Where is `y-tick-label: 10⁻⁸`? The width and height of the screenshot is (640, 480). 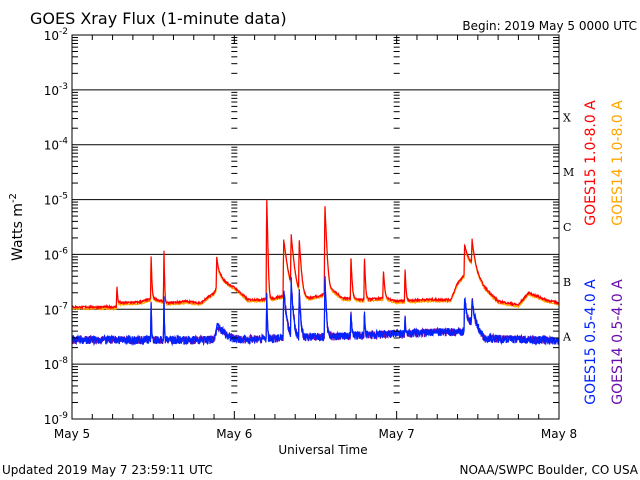
y-tick-label: 10⁻⁸ is located at coordinates (56, 364).